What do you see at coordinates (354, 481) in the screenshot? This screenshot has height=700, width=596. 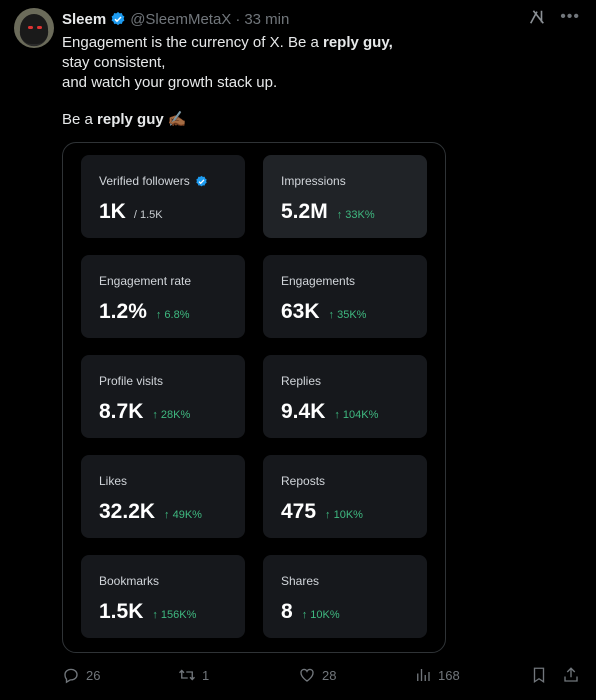 I see `stat-label: Reposts` at bounding box center [354, 481].